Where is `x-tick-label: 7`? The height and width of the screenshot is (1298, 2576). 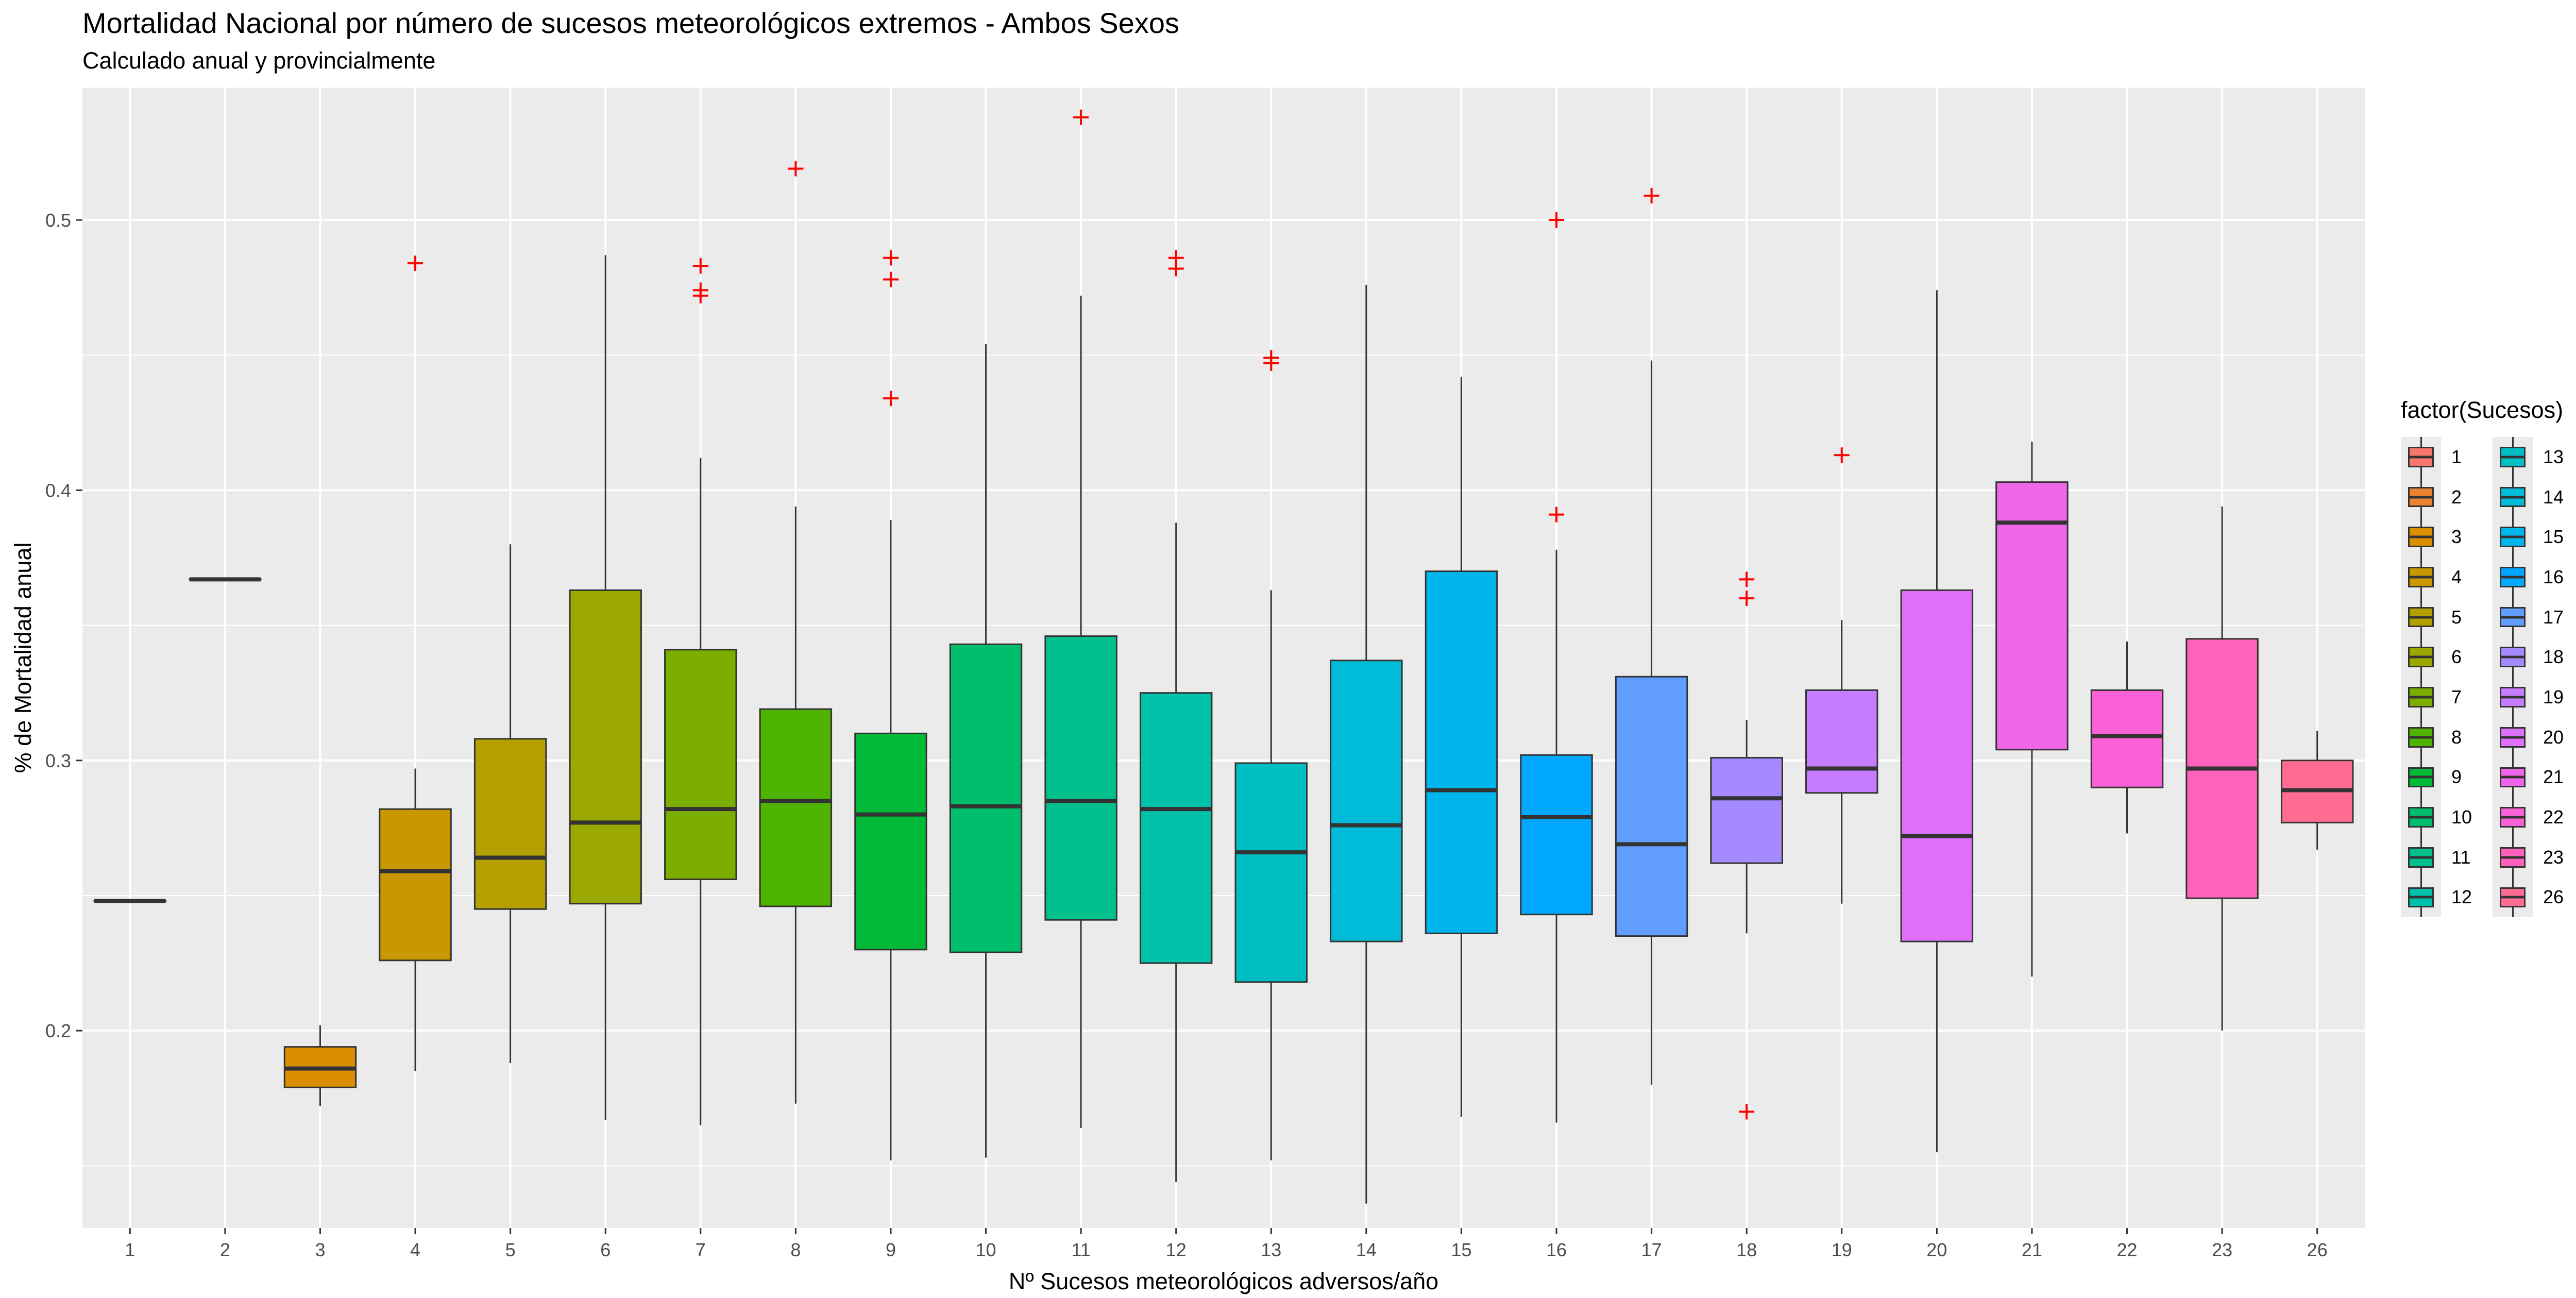
x-tick-label: 7 is located at coordinates (701, 1249).